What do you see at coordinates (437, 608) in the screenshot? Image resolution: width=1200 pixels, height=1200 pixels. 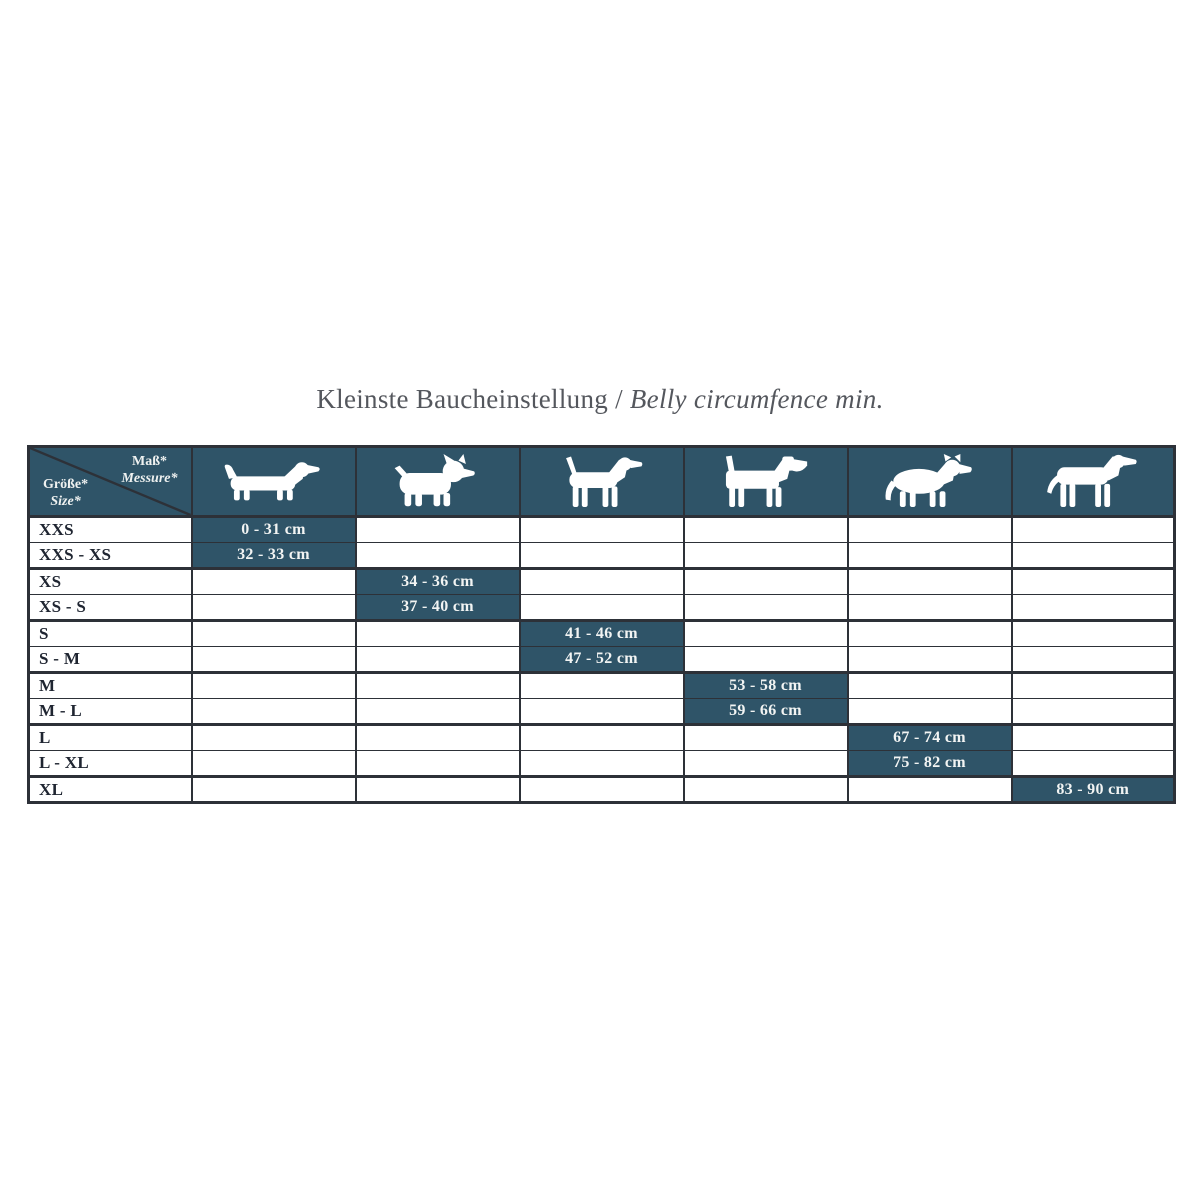 I see `measure-cell: 37 - 40 cm` at bounding box center [437, 608].